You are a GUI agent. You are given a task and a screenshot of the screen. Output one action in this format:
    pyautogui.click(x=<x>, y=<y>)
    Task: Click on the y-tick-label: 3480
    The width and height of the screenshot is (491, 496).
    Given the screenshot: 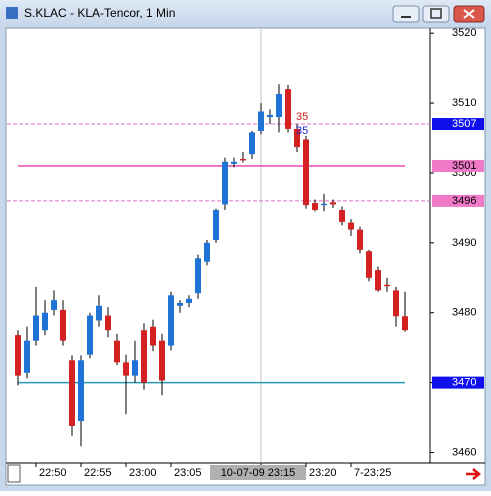 What is the action you would take?
    pyautogui.click(x=464, y=313)
    